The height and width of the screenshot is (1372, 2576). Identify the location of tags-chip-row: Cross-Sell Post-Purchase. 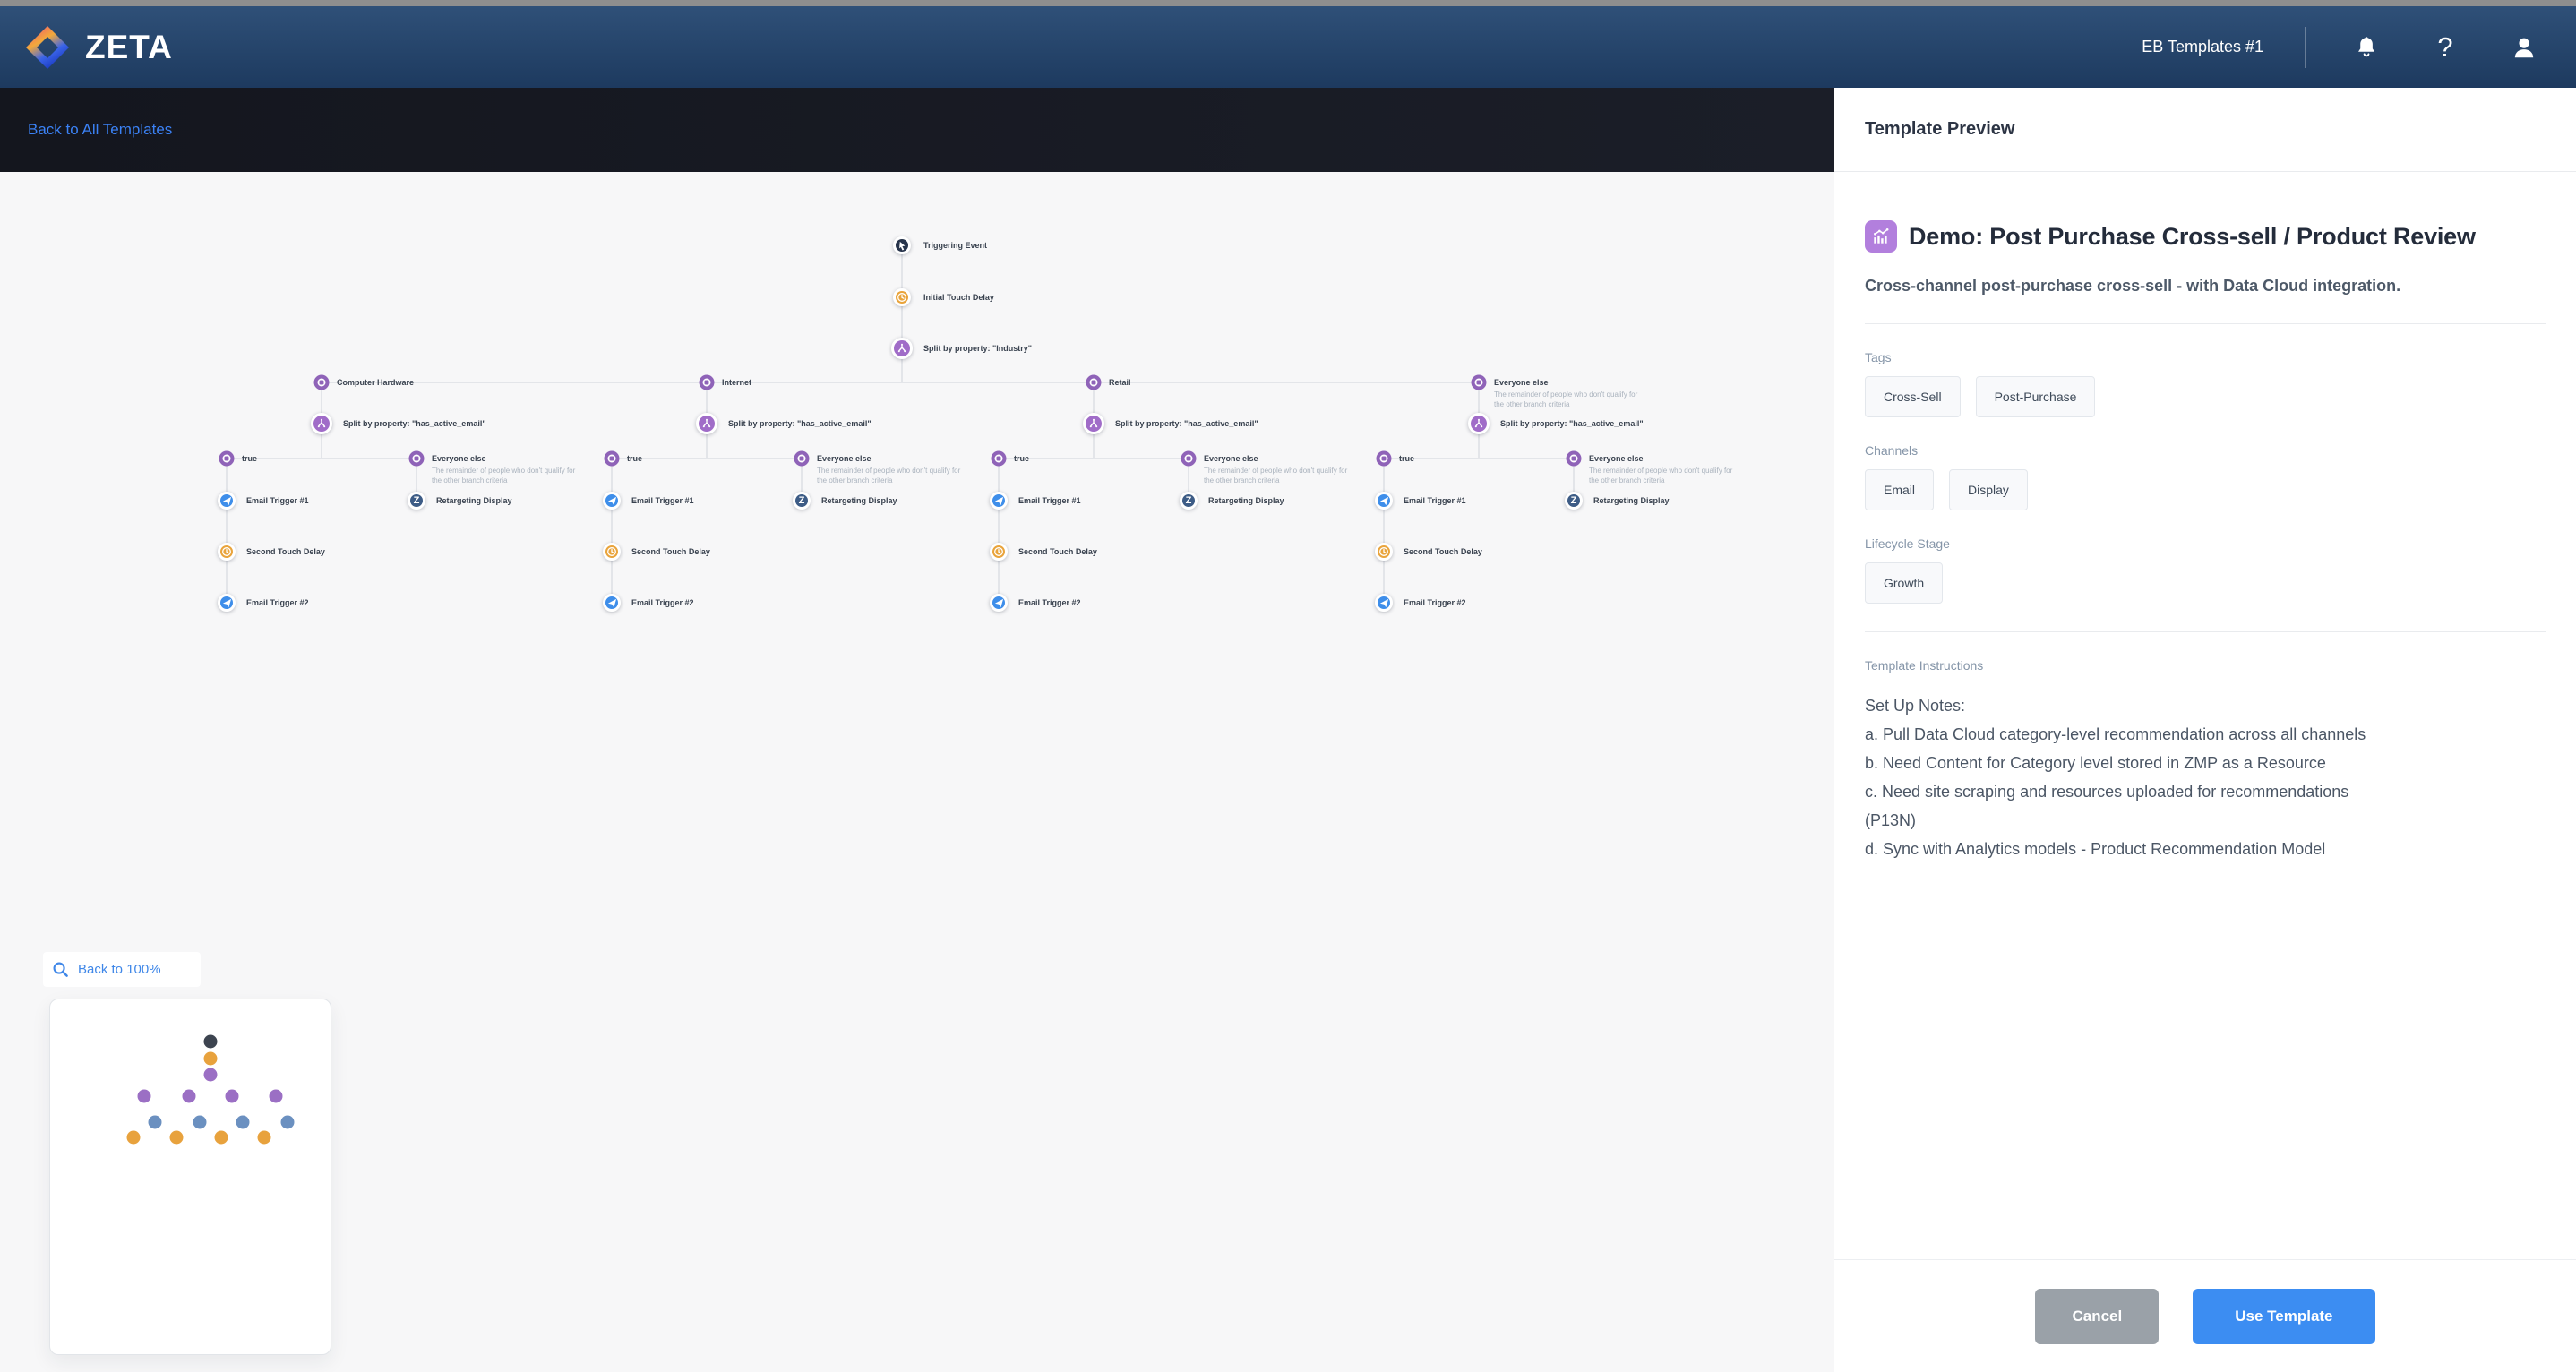
(2205, 396).